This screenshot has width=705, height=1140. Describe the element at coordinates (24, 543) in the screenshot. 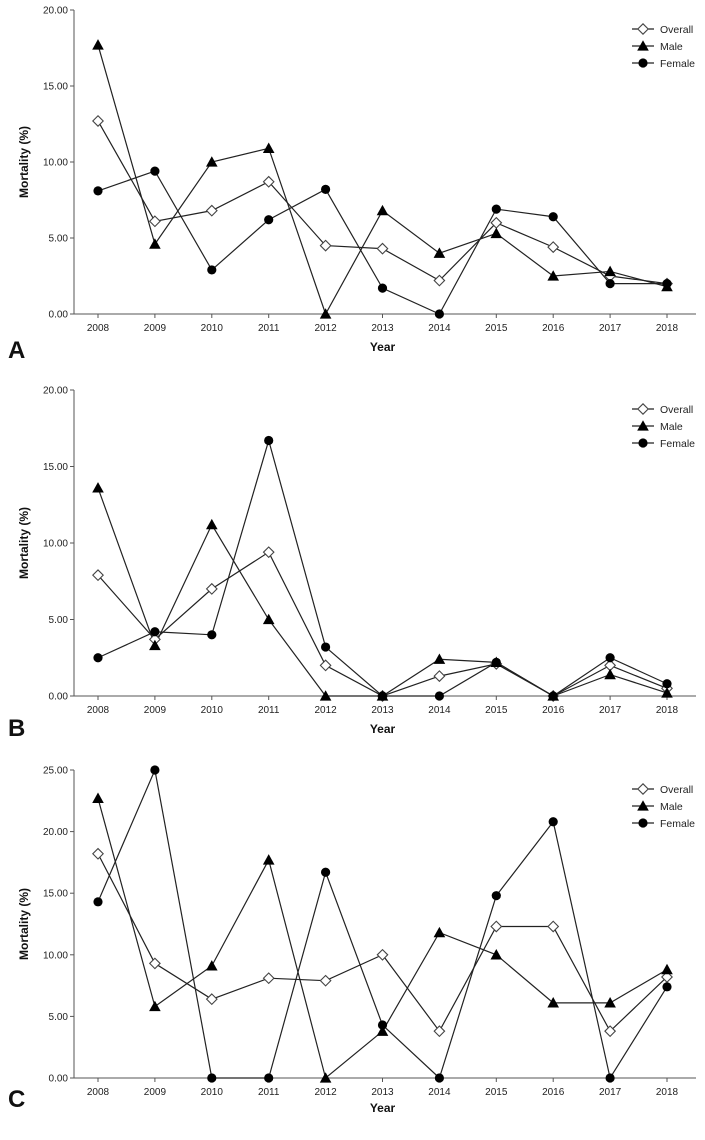

I see `y-axis-title: Mortality (%)` at that location.